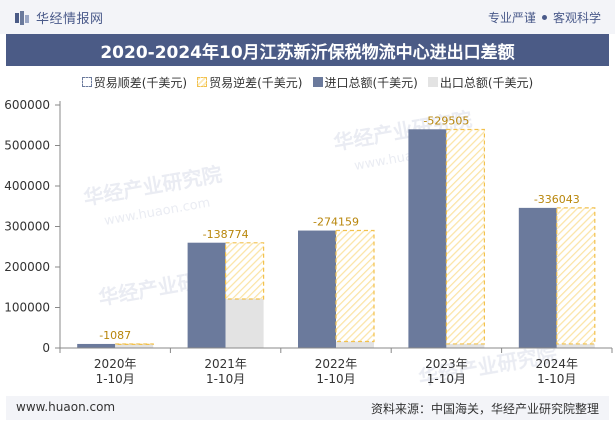 The height and width of the screenshot is (427, 615). I want to click on x-tick-label: 2020年 1-10月, so click(115, 371).